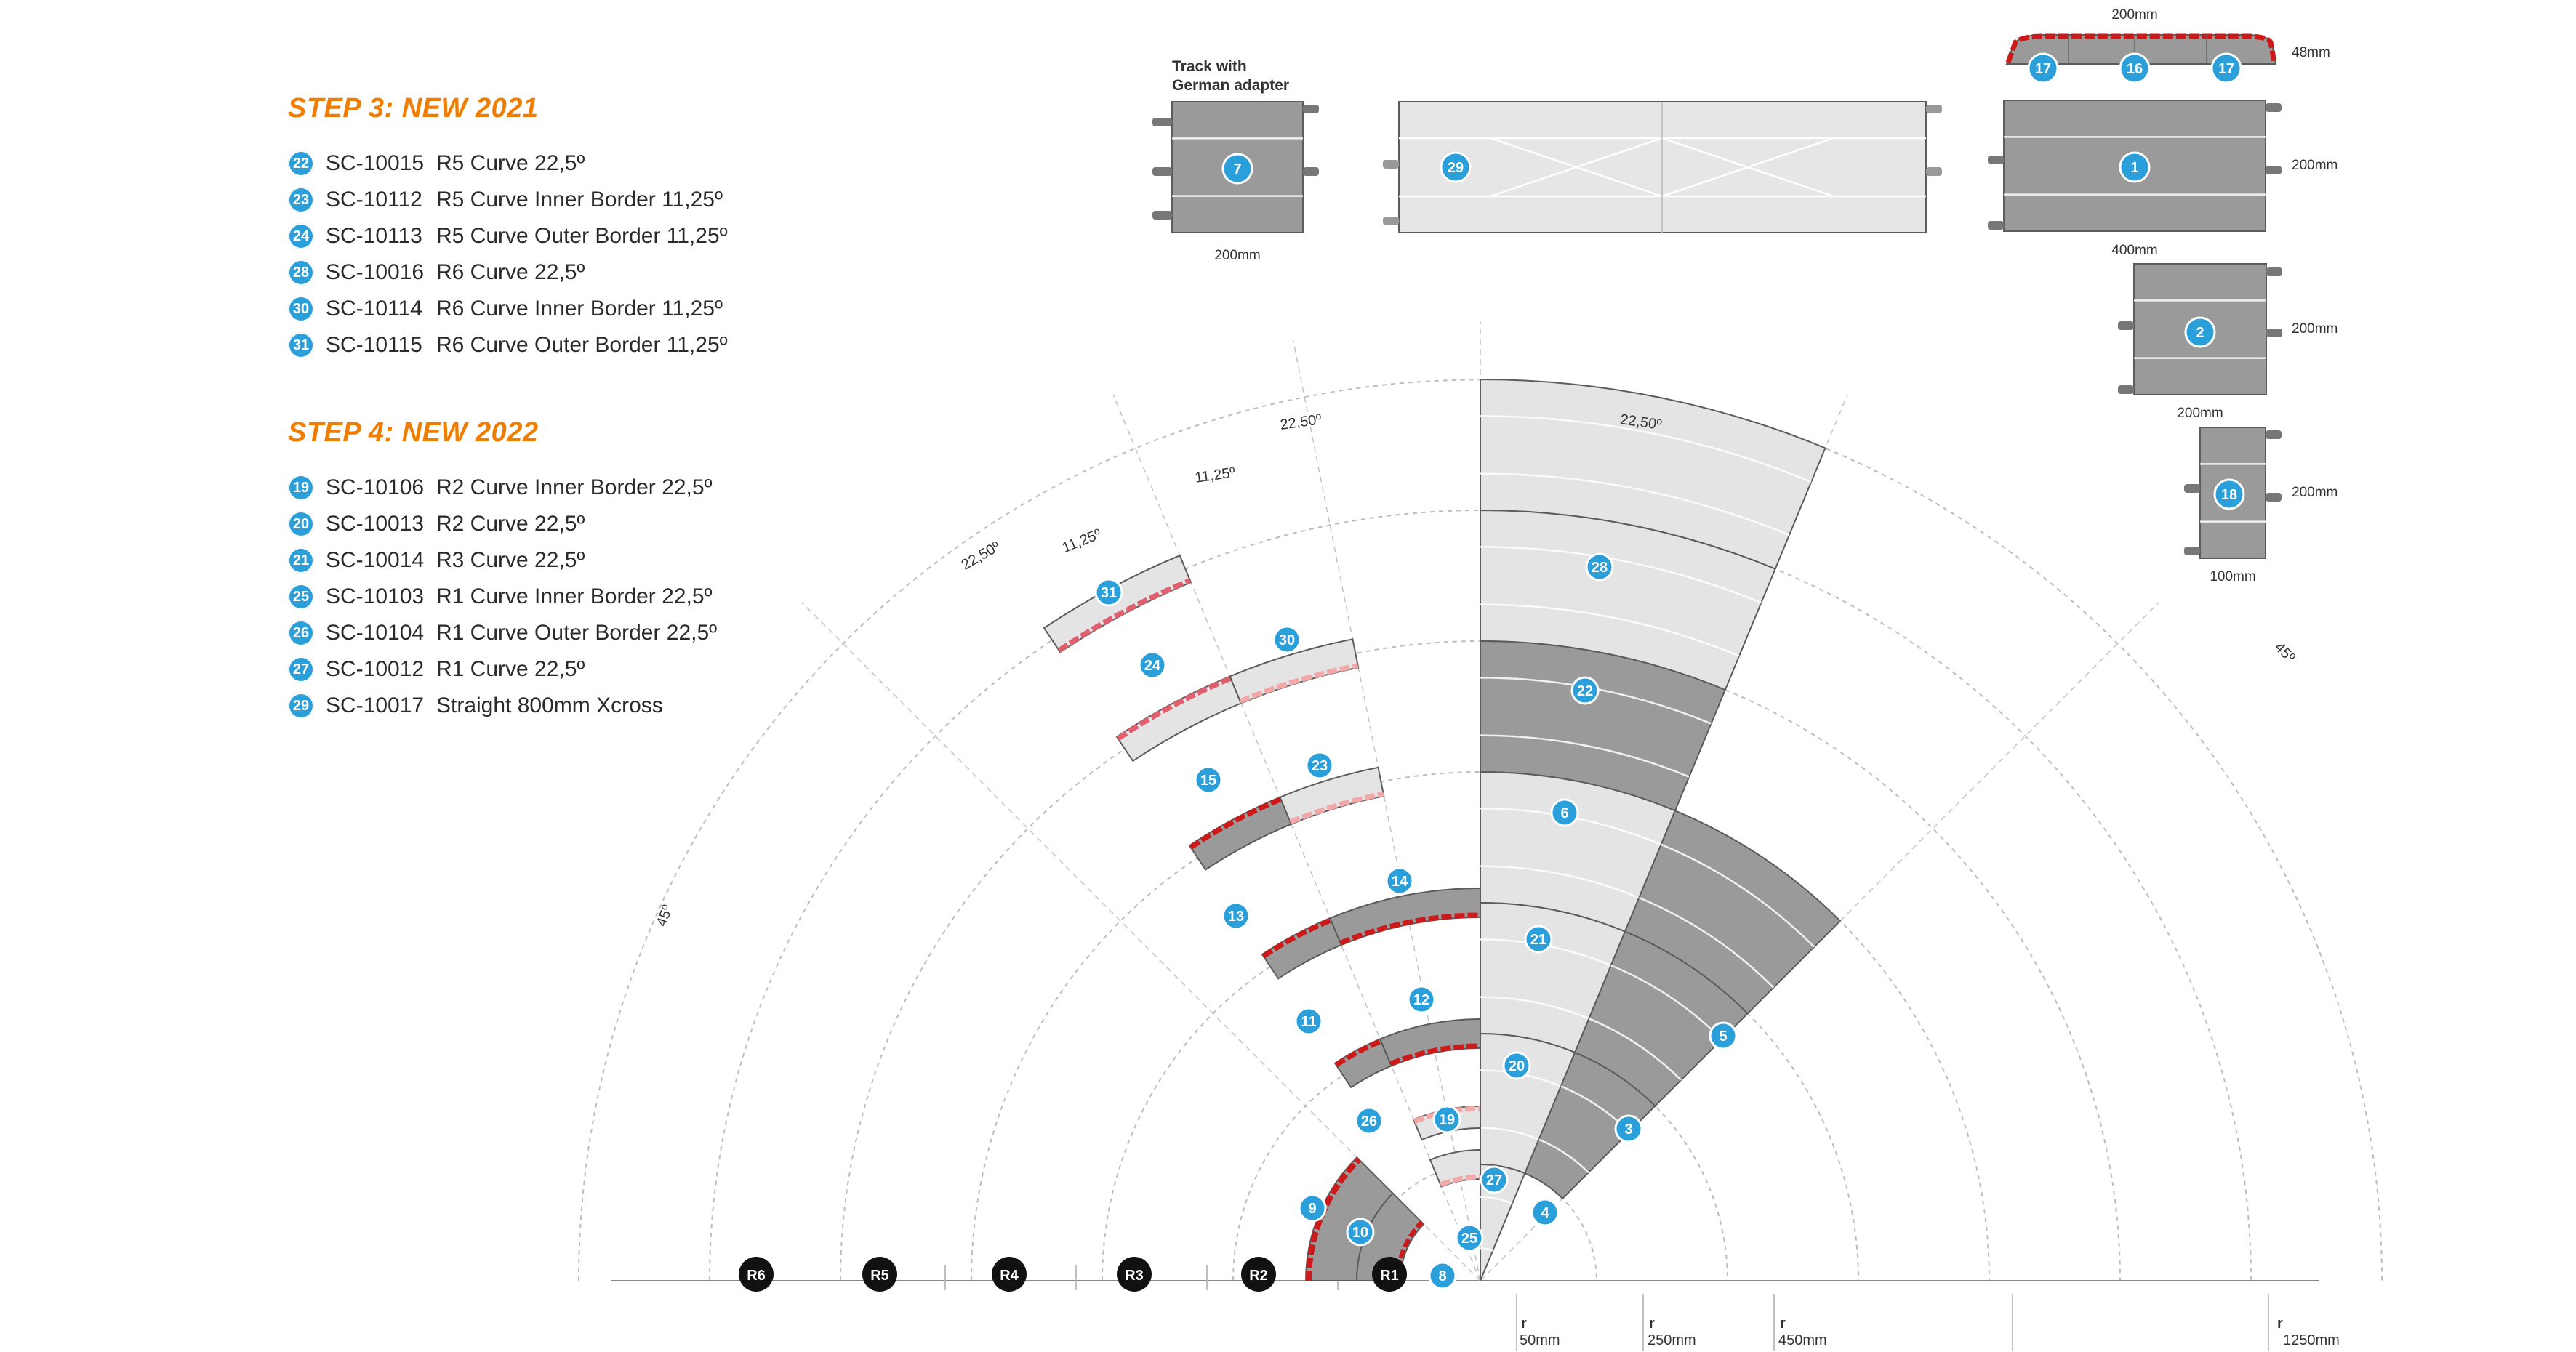 Image resolution: width=2576 pixels, height=1352 pixels. I want to click on number-badge: 6, so click(1565, 813).